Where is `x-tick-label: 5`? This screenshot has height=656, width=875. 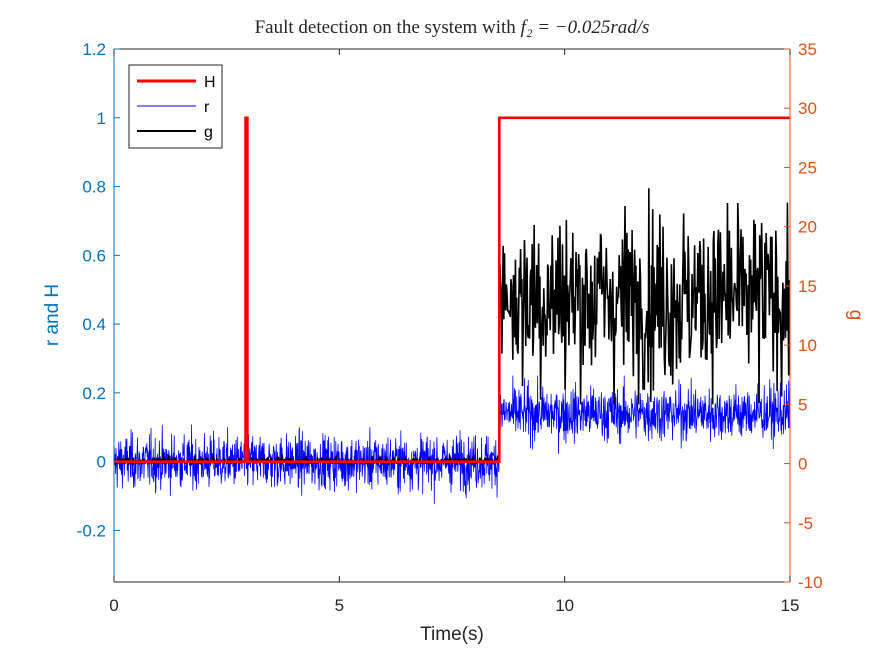 x-tick-label: 5 is located at coordinates (339, 605).